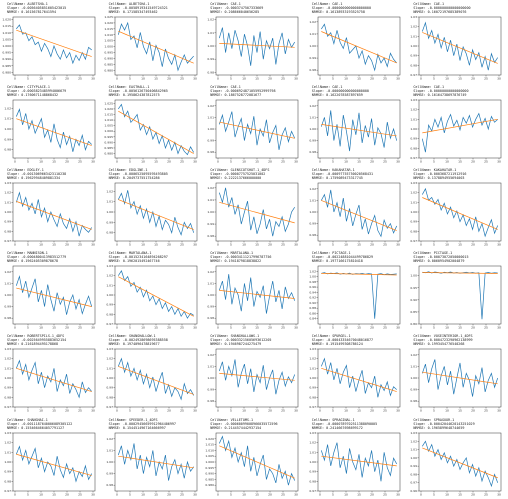 The height and width of the screenshot is (499, 508). Describe the element at coordinates (36, 336) in the screenshot. I see `cell-name-label: CellName: ROBERTSPILS-1_4DFS` at that location.